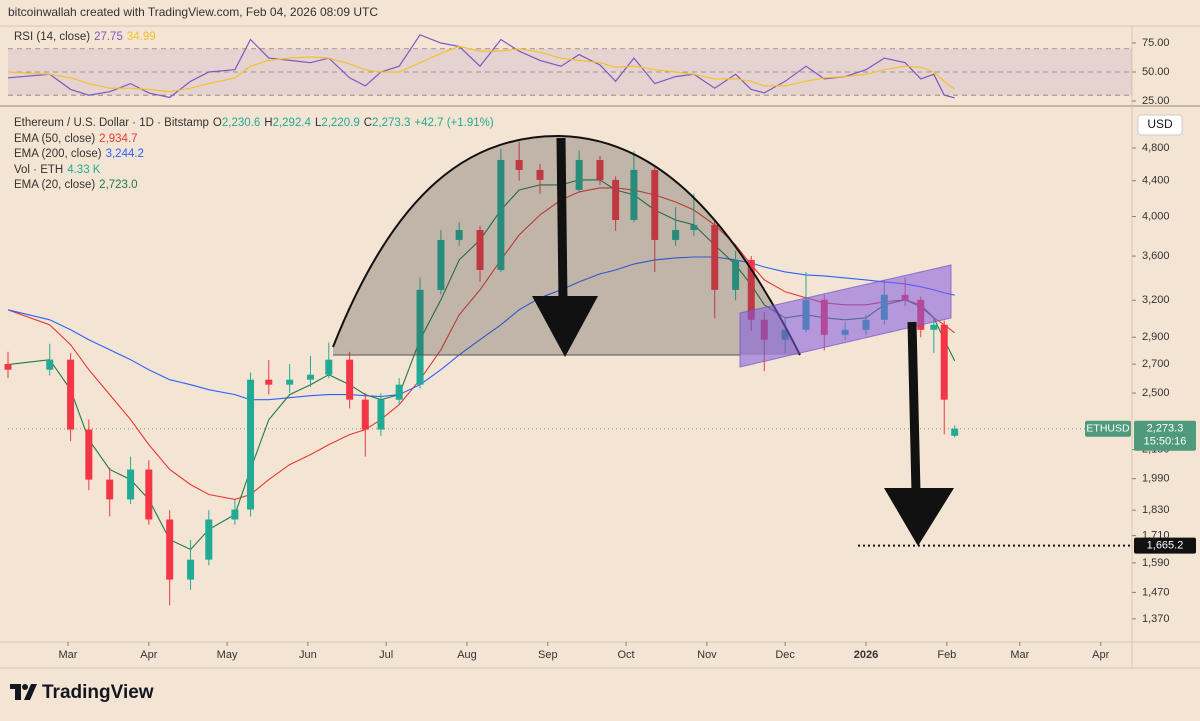  I want to click on ohlc-key: H, so click(268, 123).